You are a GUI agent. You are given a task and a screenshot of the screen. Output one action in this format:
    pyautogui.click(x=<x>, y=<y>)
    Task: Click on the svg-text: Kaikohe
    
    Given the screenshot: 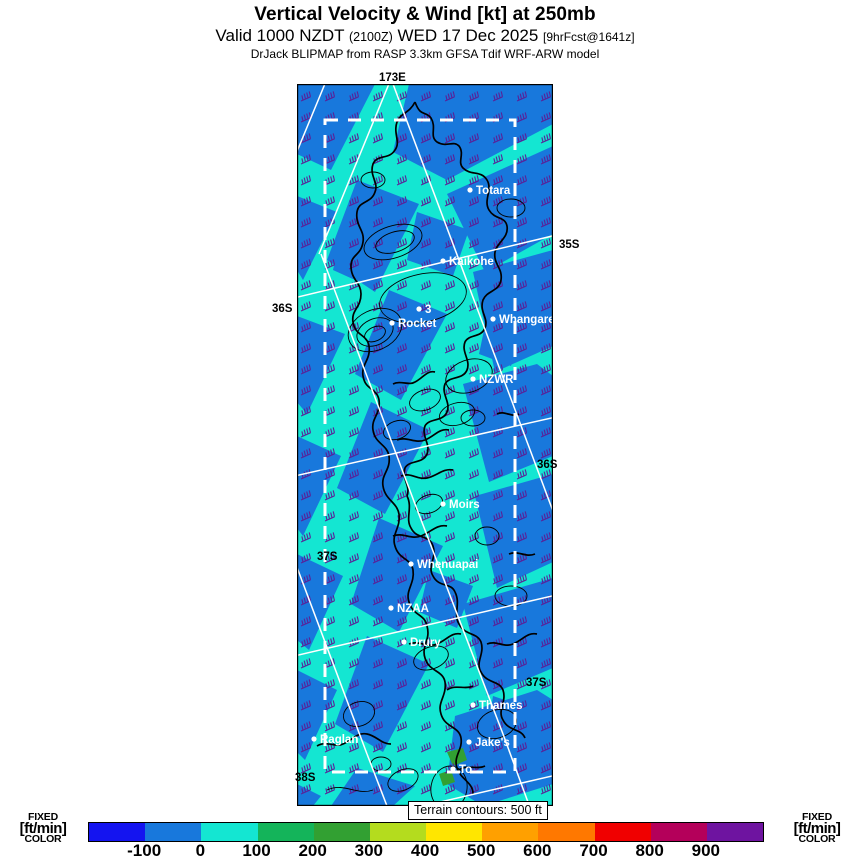 What is the action you would take?
    pyautogui.click(x=471, y=262)
    